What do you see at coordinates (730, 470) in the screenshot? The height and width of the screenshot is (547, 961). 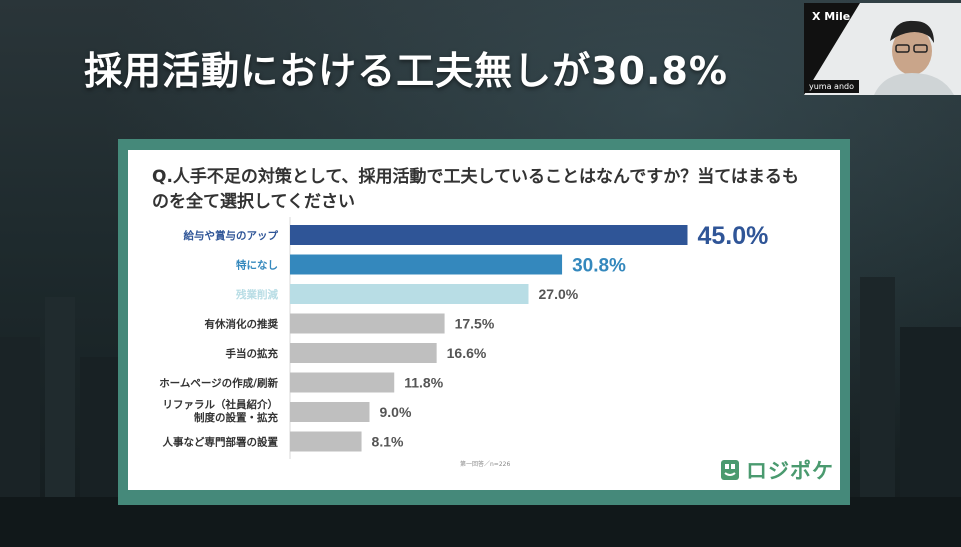 I see `brand-icon` at bounding box center [730, 470].